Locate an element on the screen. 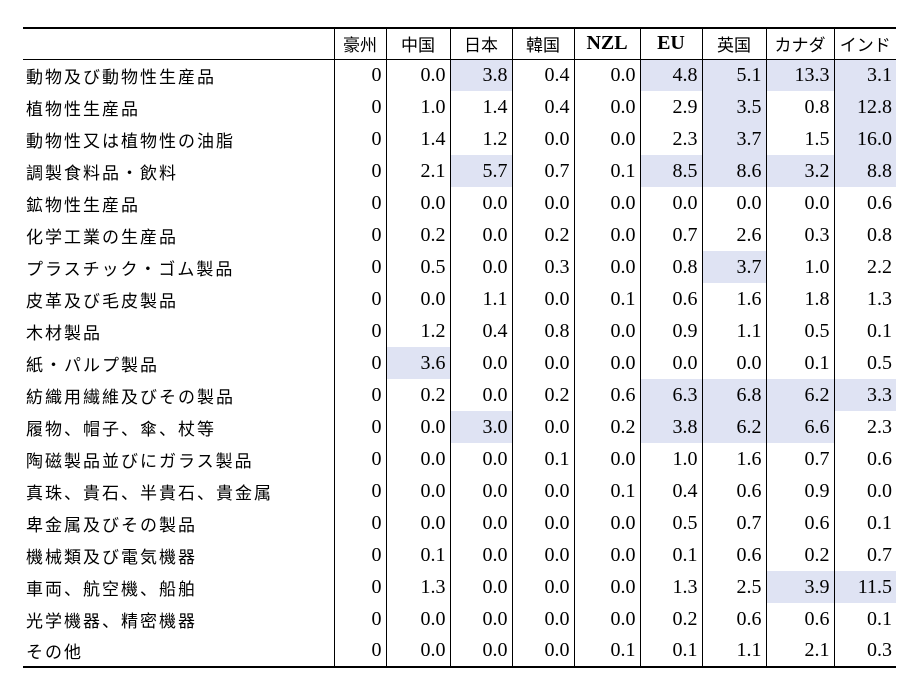 This screenshot has width=922, height=690. table-cell: 3.0 is located at coordinates (480, 427).